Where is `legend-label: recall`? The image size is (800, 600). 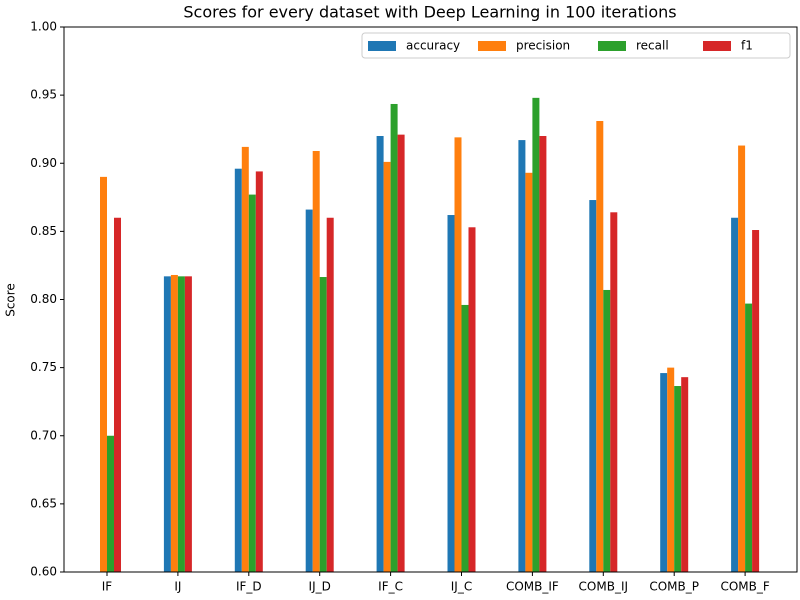
legend-label: recall is located at coordinates (652, 46).